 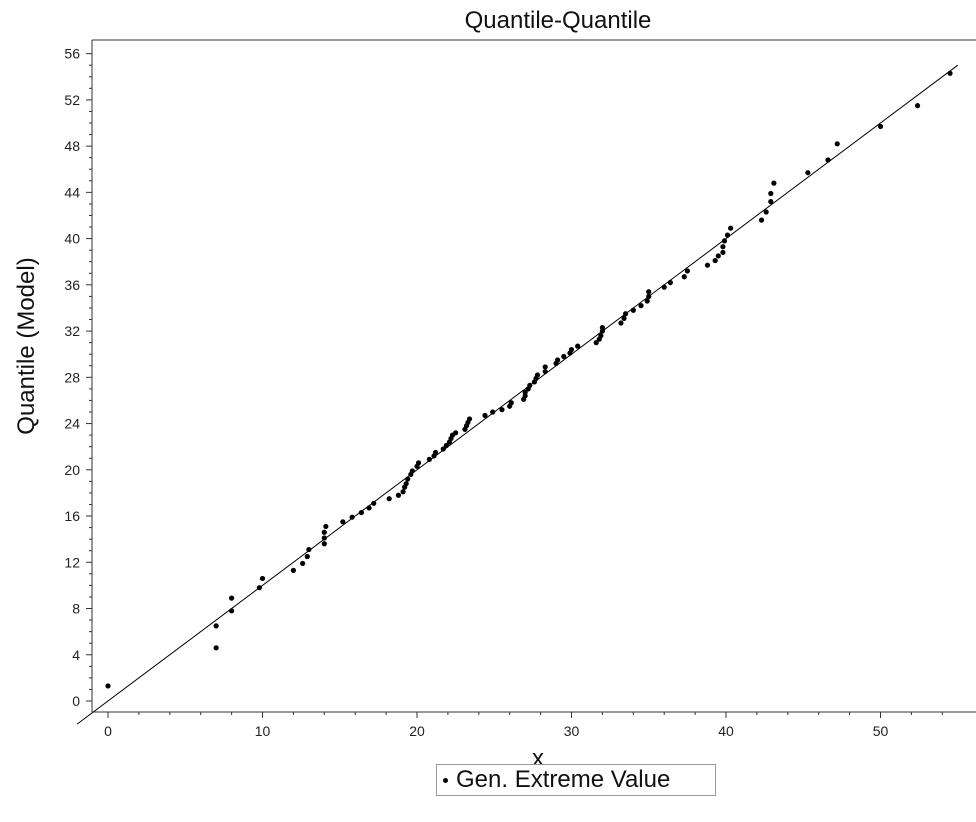 I want to click on y-tick-label: 20, so click(x=72, y=470).